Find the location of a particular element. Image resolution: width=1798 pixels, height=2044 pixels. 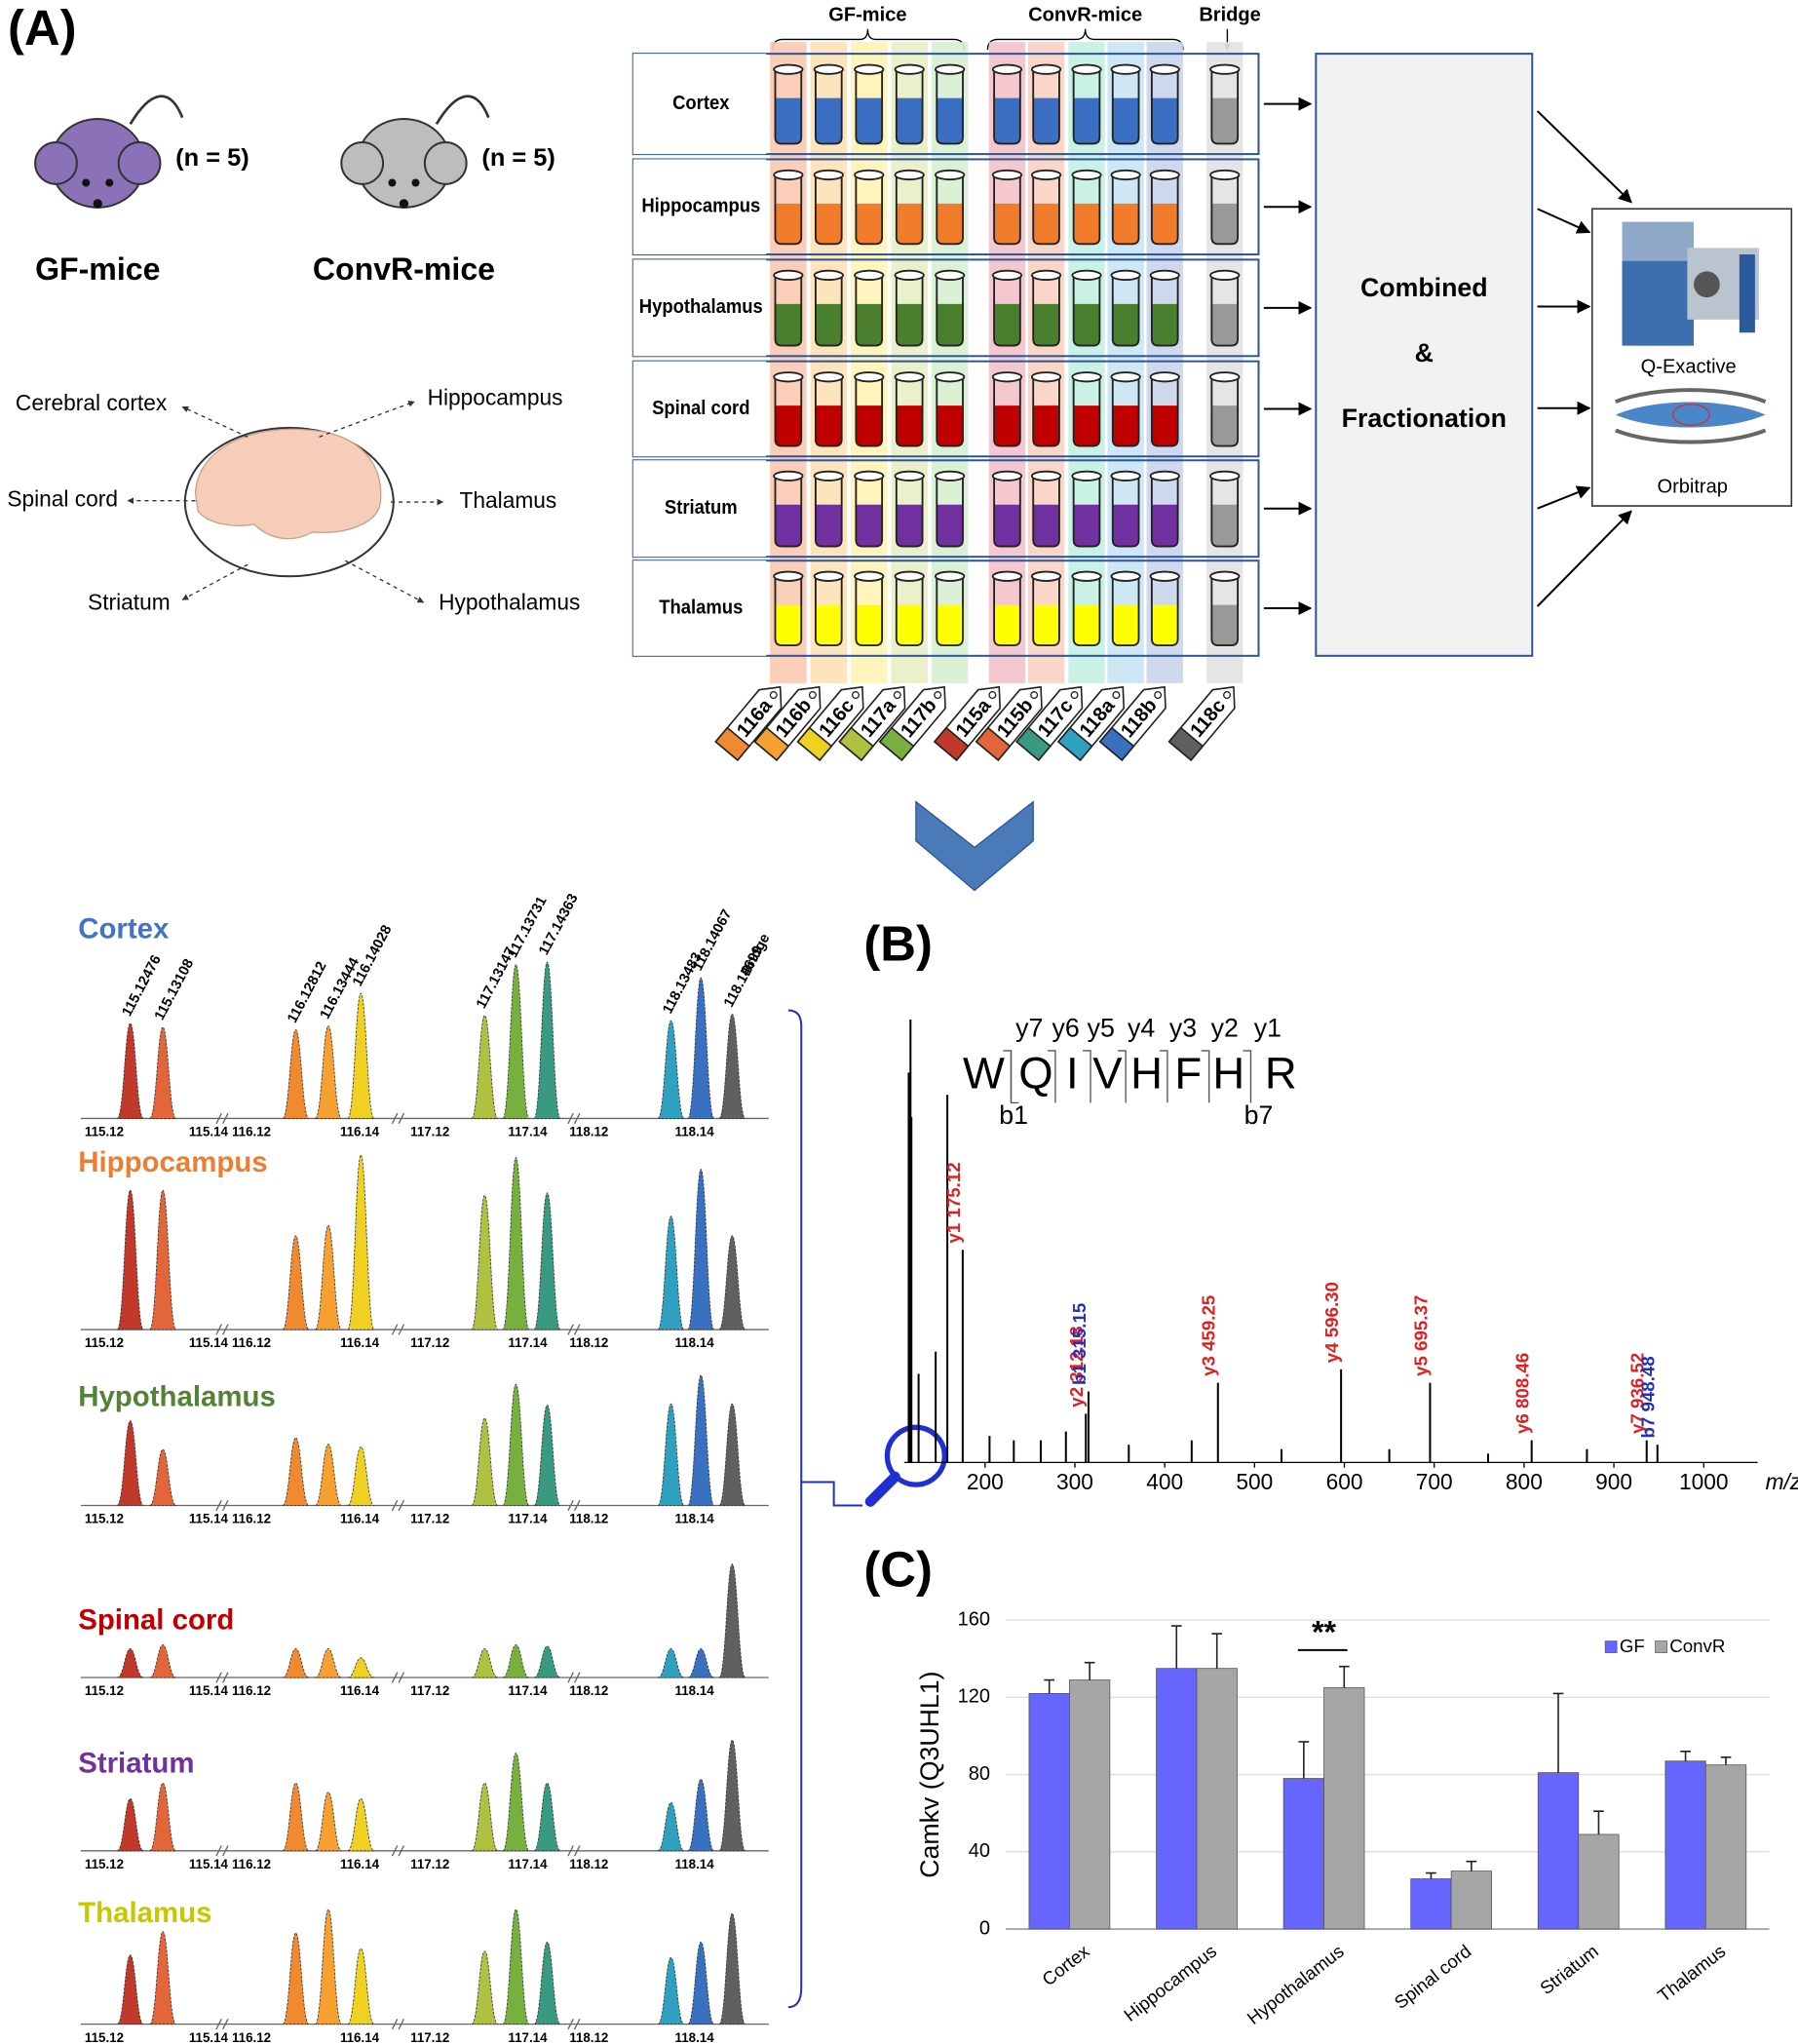

residue: F is located at coordinates (1188, 1074).